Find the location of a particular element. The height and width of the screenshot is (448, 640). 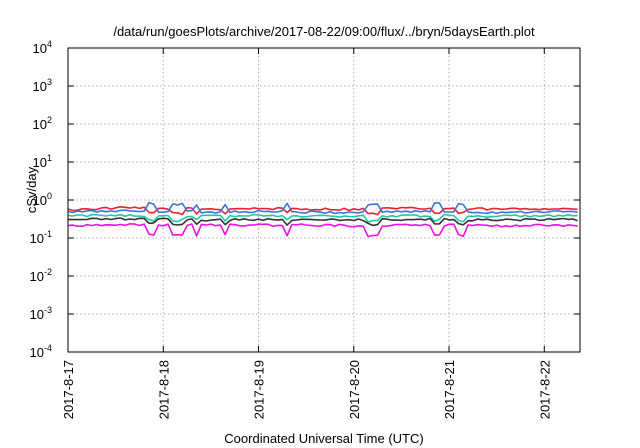

y-tick-label: 10¹ is located at coordinates (42, 161).